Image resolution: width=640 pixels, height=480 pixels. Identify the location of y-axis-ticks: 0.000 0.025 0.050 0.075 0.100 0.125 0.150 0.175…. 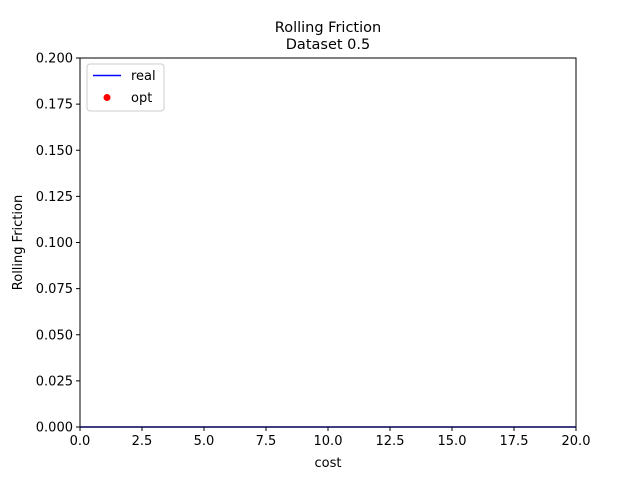
(58, 244).